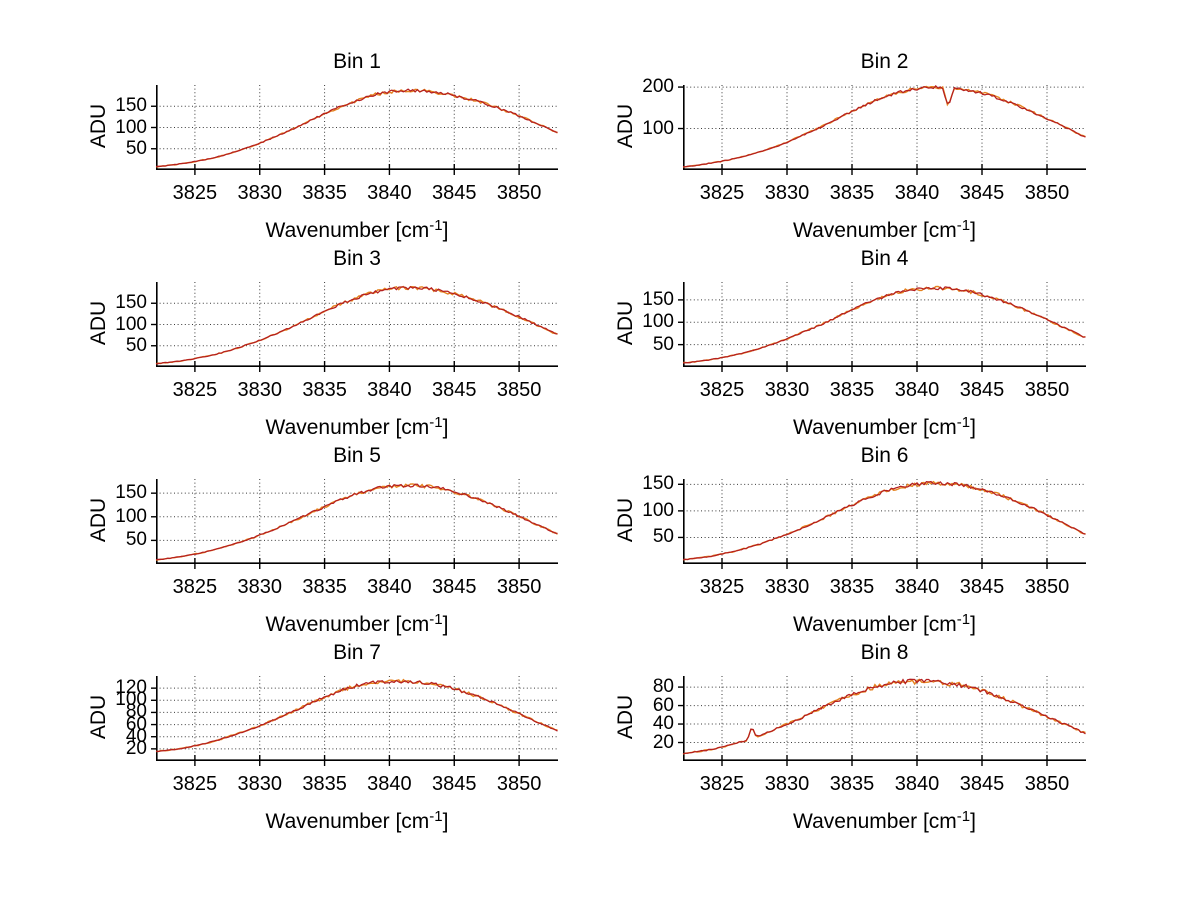 This screenshot has height=901, width=1200. I want to click on plot-title: Bin 3, so click(357, 258).